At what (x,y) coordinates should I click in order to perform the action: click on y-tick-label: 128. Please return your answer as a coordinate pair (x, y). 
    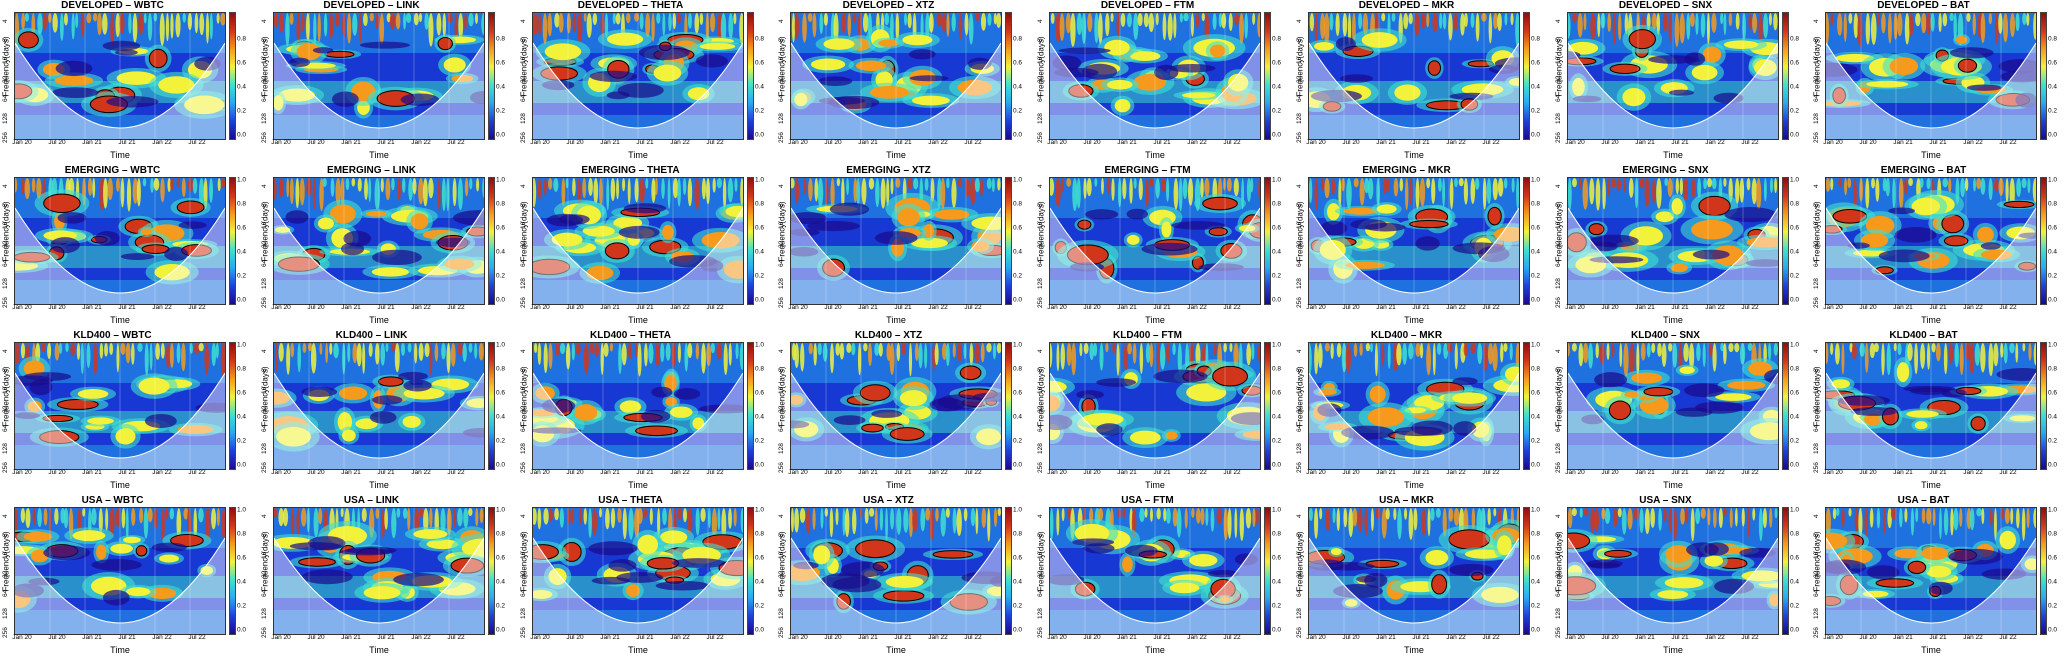
    Looking at the image, I should click on (781, 118).